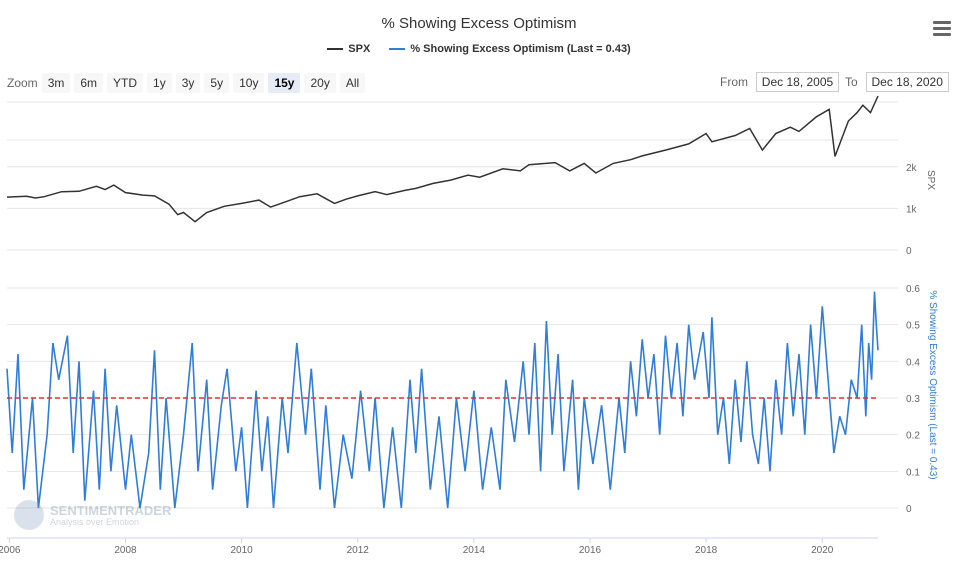 The height and width of the screenshot is (565, 958). Describe the element at coordinates (797, 82) in the screenshot. I see `from-date-input: Dec 18, 2005` at that location.